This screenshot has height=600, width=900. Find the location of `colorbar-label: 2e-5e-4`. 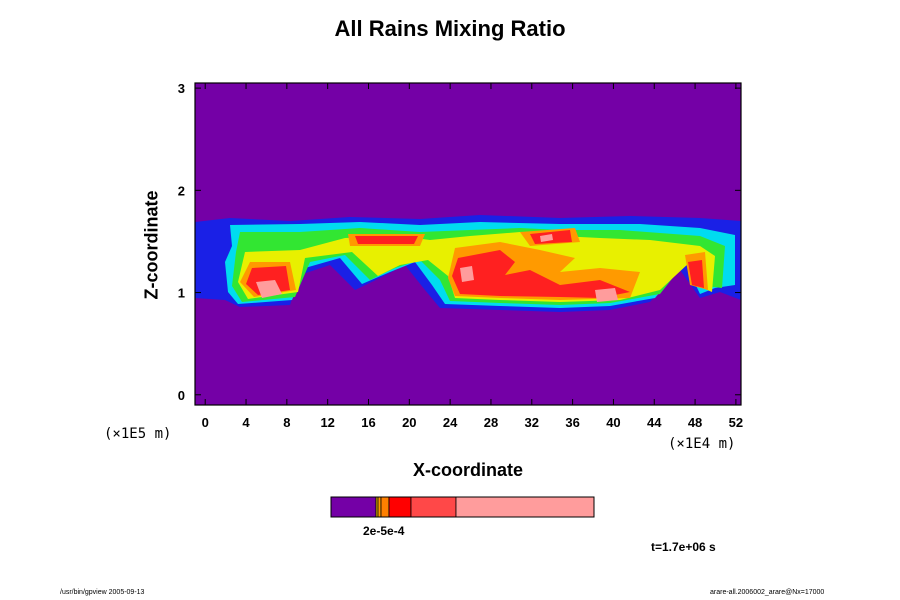

colorbar-label: 2e-5e-4 is located at coordinates (384, 531).